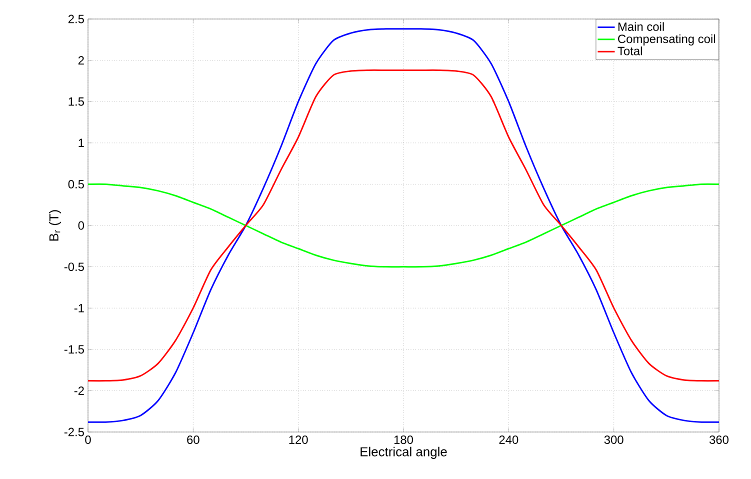 Image resolution: width=751 pixels, height=479 pixels. What do you see at coordinates (81, 143) in the screenshot?
I see `y-tick-label: 1` at bounding box center [81, 143].